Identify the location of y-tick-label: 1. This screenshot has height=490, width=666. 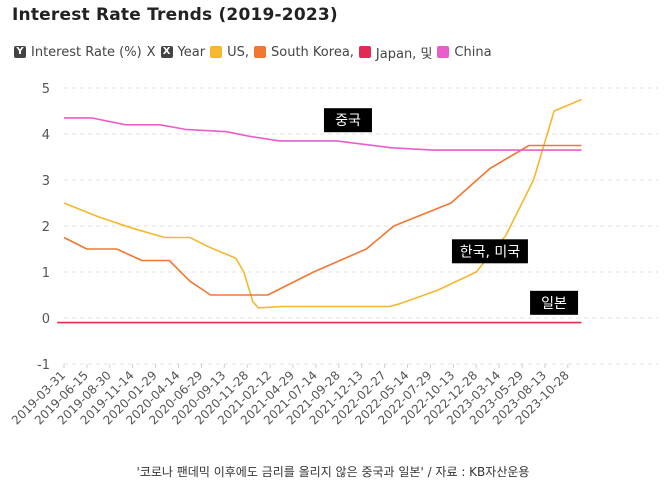
(46, 273).